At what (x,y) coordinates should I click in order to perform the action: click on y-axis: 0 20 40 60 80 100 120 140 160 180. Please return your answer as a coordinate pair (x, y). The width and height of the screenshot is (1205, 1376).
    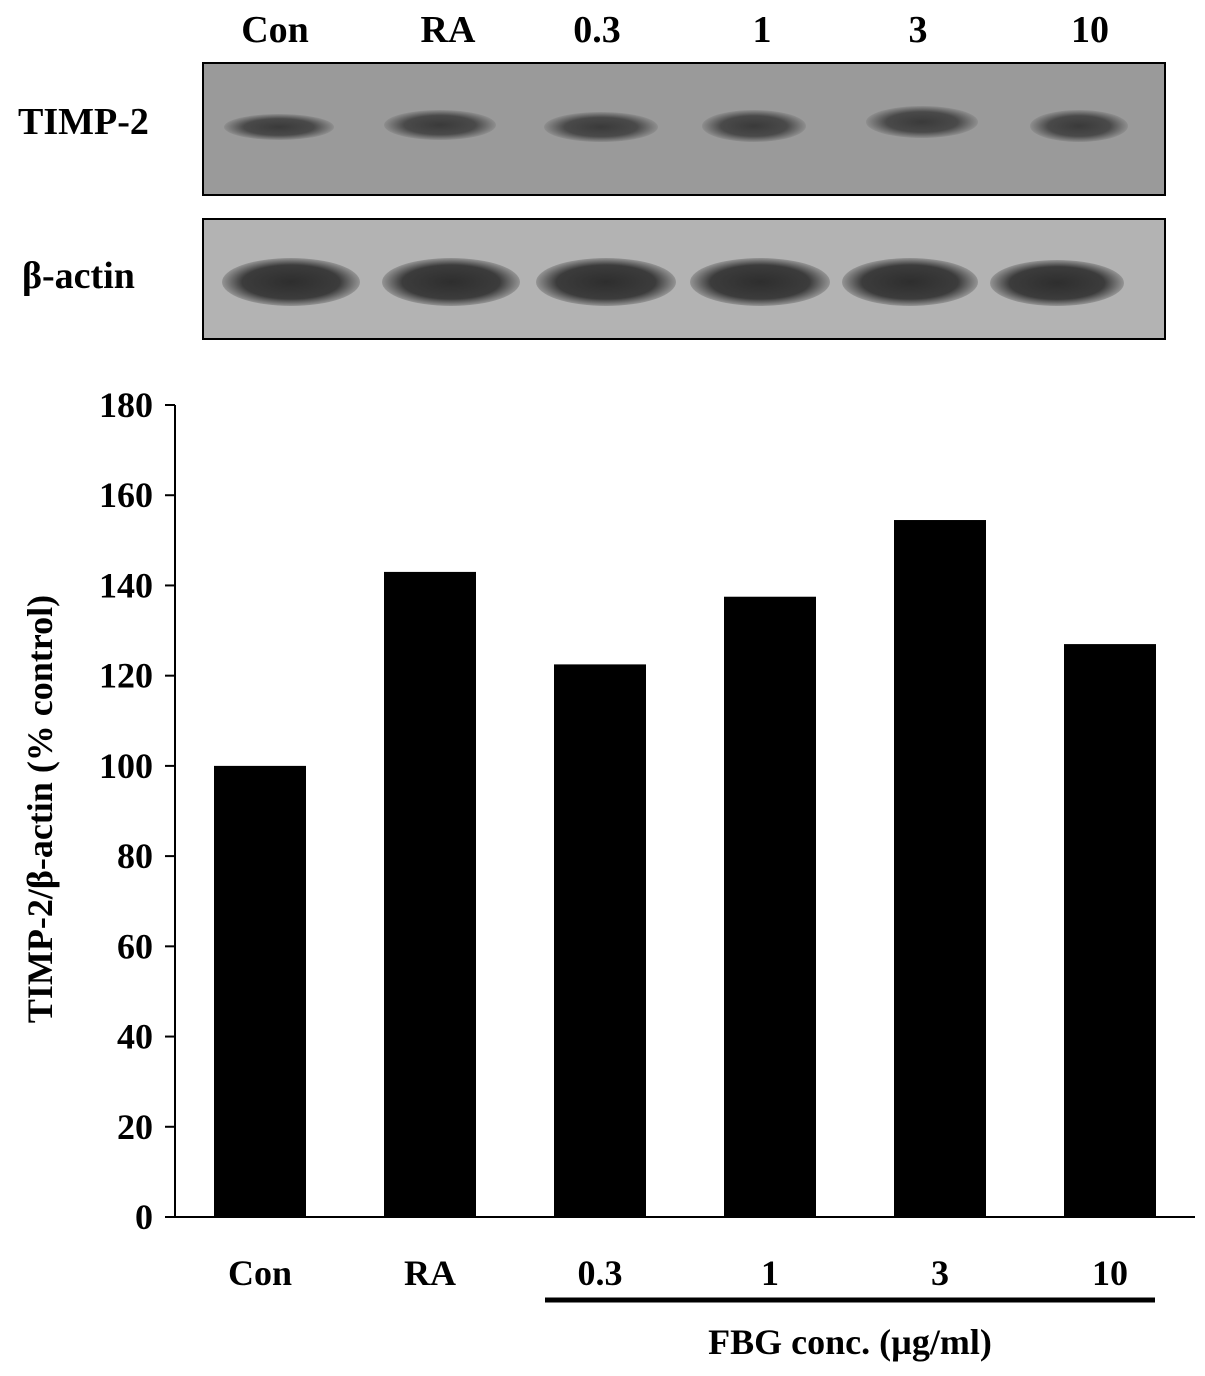
    Looking at the image, I should click on (137, 811).